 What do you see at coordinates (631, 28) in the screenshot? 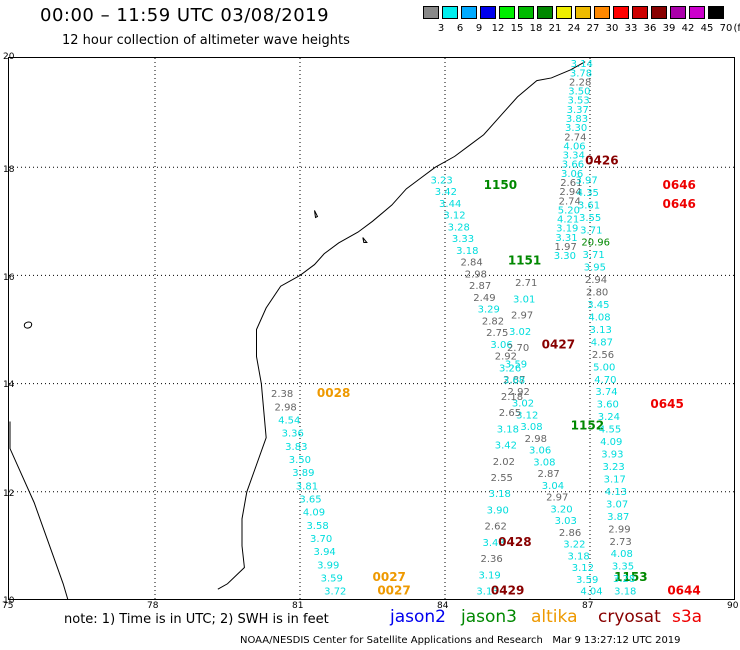
I see `scale-label: 33` at bounding box center [631, 28].